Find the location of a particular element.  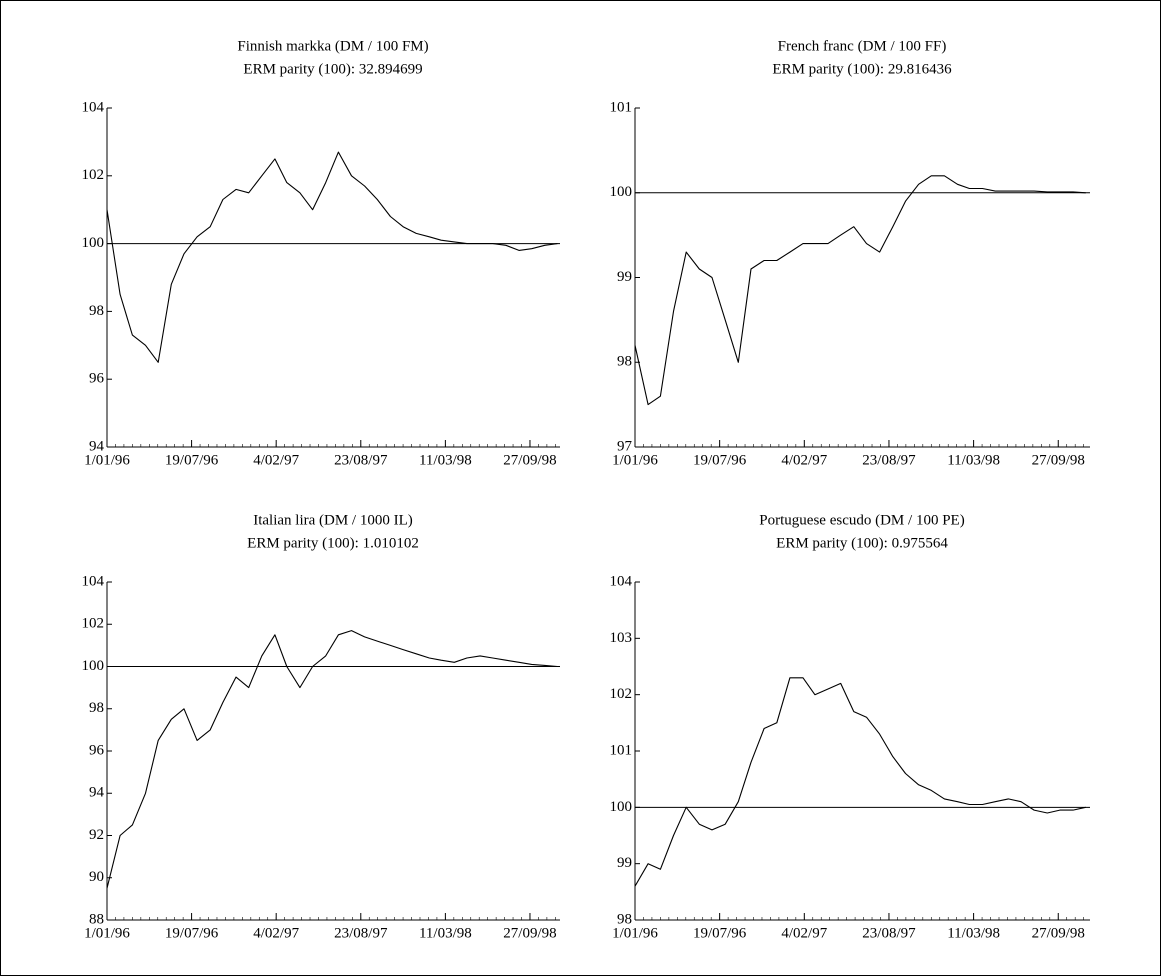

chart-subtitle: ERM parity (100): 29.816436 is located at coordinates (862, 69).